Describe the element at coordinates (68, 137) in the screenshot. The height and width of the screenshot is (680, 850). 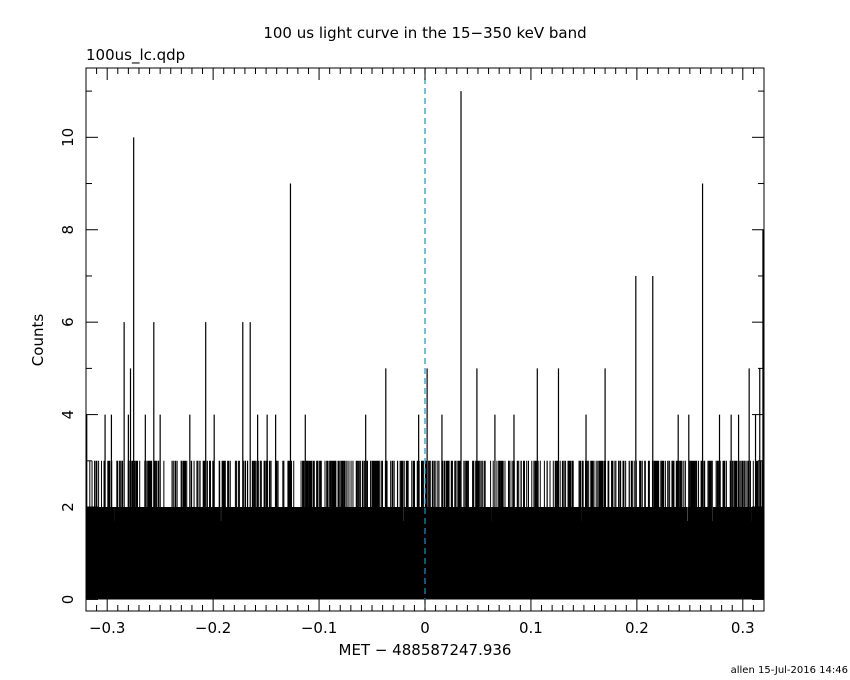
I see `y-tick-label: 10` at that location.